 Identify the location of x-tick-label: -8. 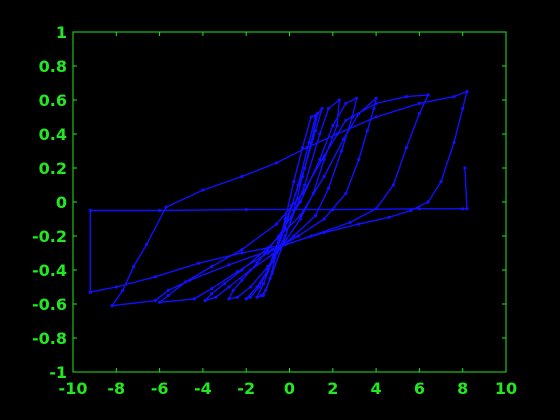
(116, 388).